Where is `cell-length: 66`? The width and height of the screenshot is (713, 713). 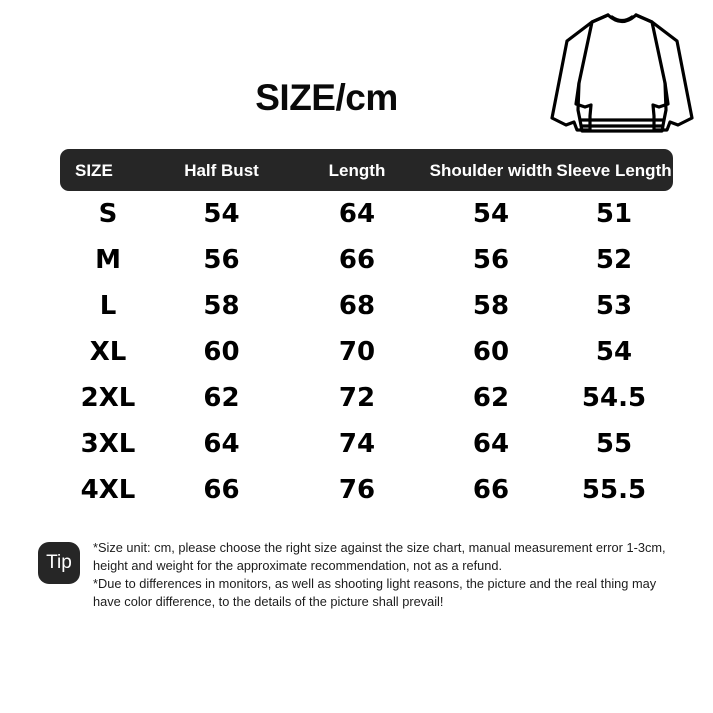
cell-length: 66 is located at coordinates (357, 260).